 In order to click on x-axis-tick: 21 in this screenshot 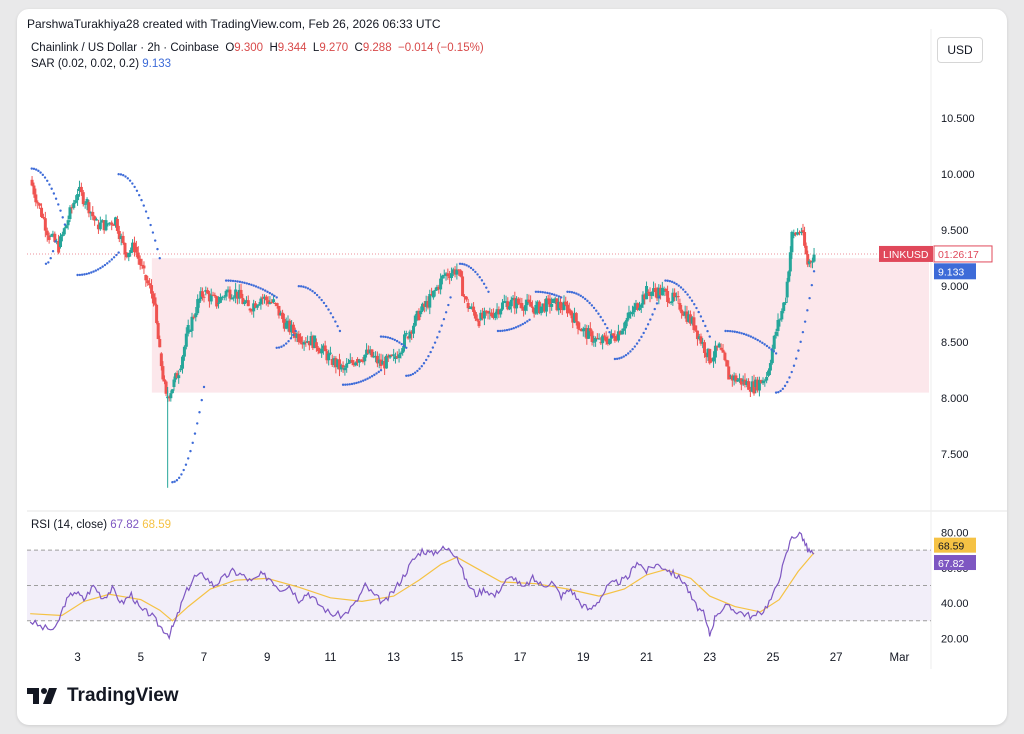, I will do `click(646, 658)`.